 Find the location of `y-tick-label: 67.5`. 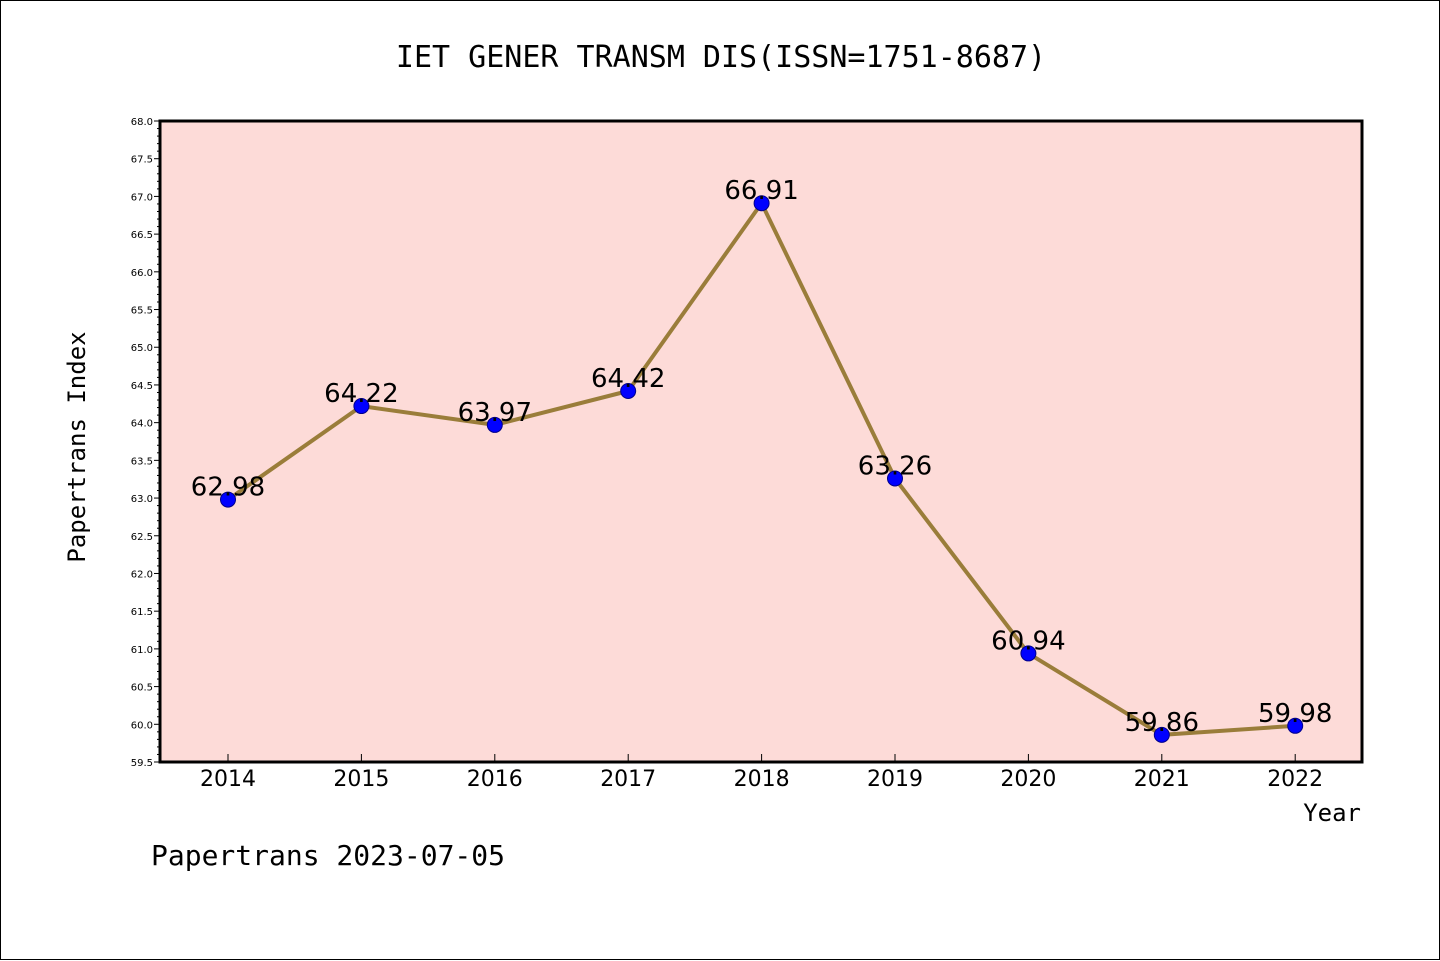

y-tick-label: 67.5 is located at coordinates (142, 160).